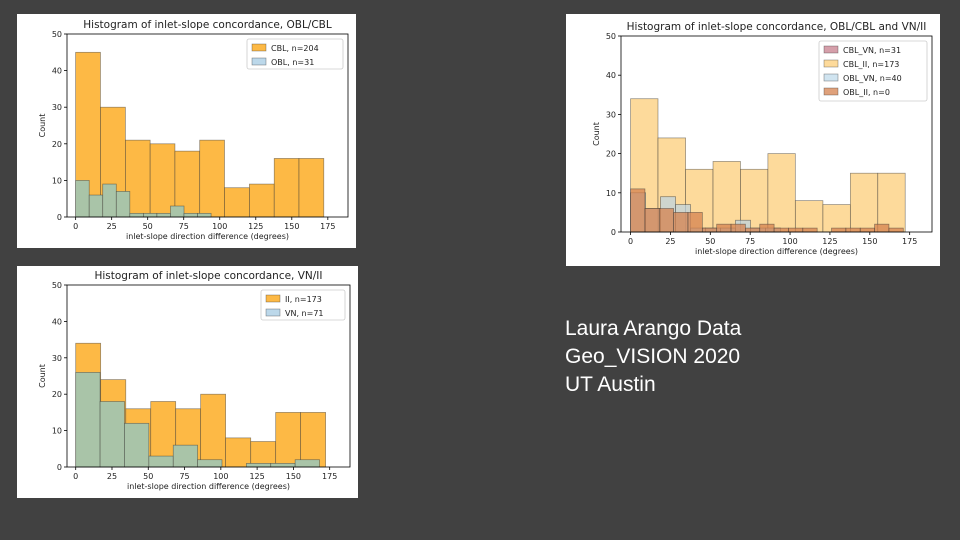 The image size is (960, 540). I want to click on legend-label: II, n=173, so click(303, 299).